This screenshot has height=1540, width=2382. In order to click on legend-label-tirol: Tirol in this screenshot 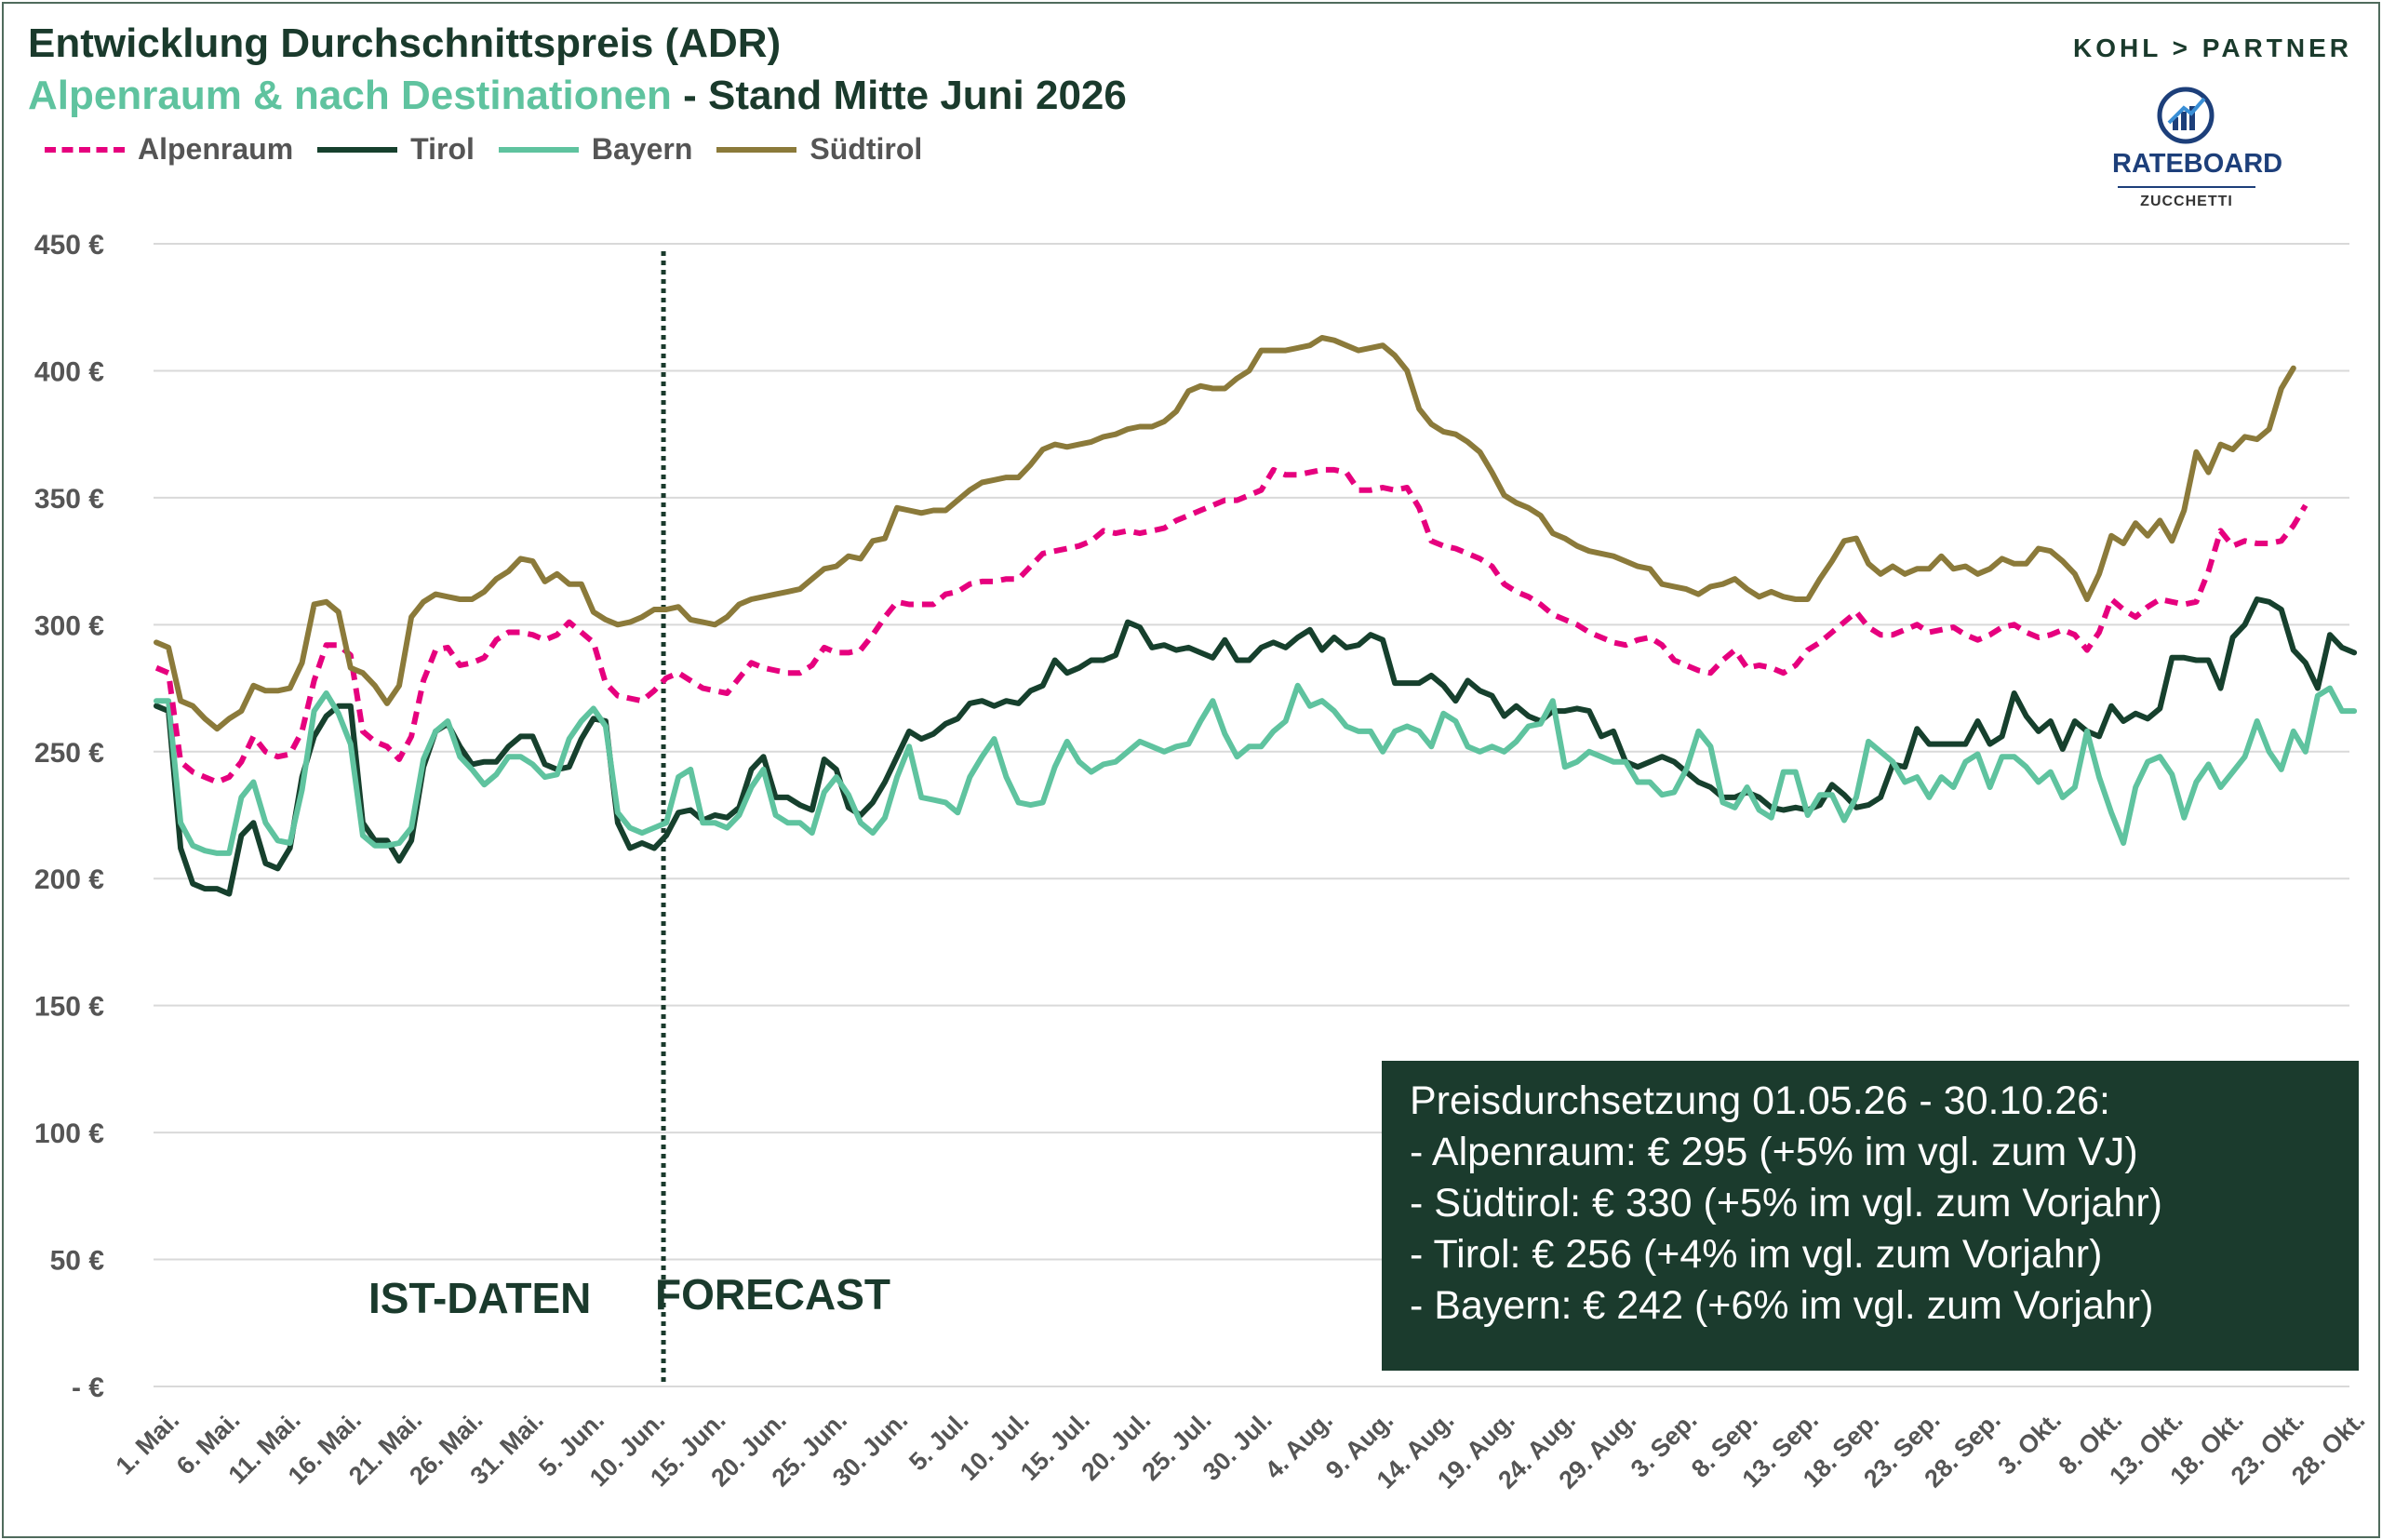, I will do `click(442, 149)`.